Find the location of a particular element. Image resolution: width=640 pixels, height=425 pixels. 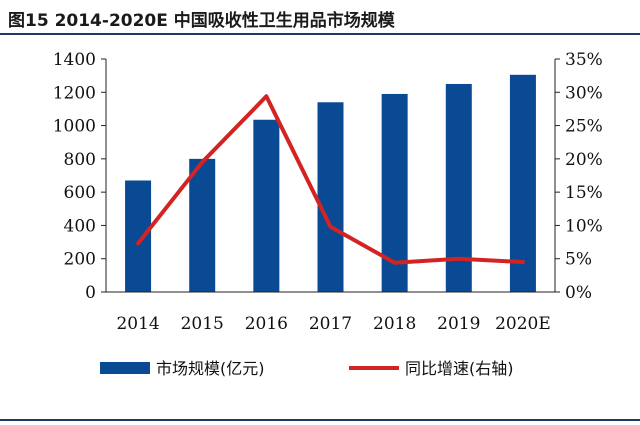

growth-point-2015 is located at coordinates (202, 162).